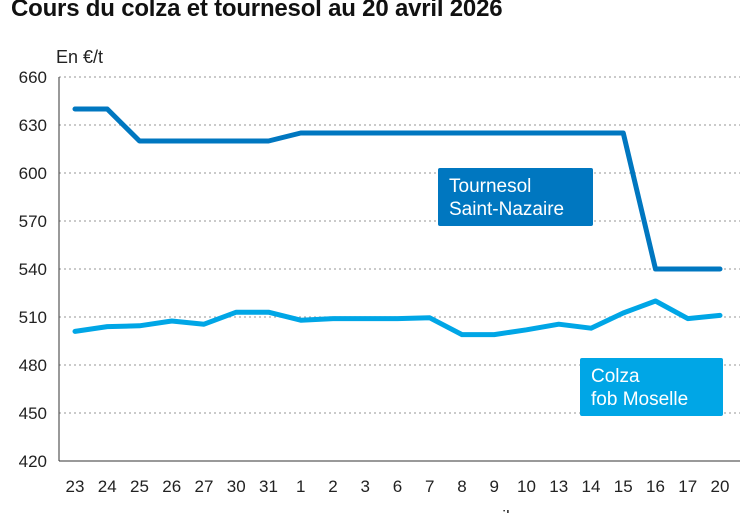  Describe the element at coordinates (79, 57) in the screenshot. I see `y-axis-unit-label: En €/t` at that location.